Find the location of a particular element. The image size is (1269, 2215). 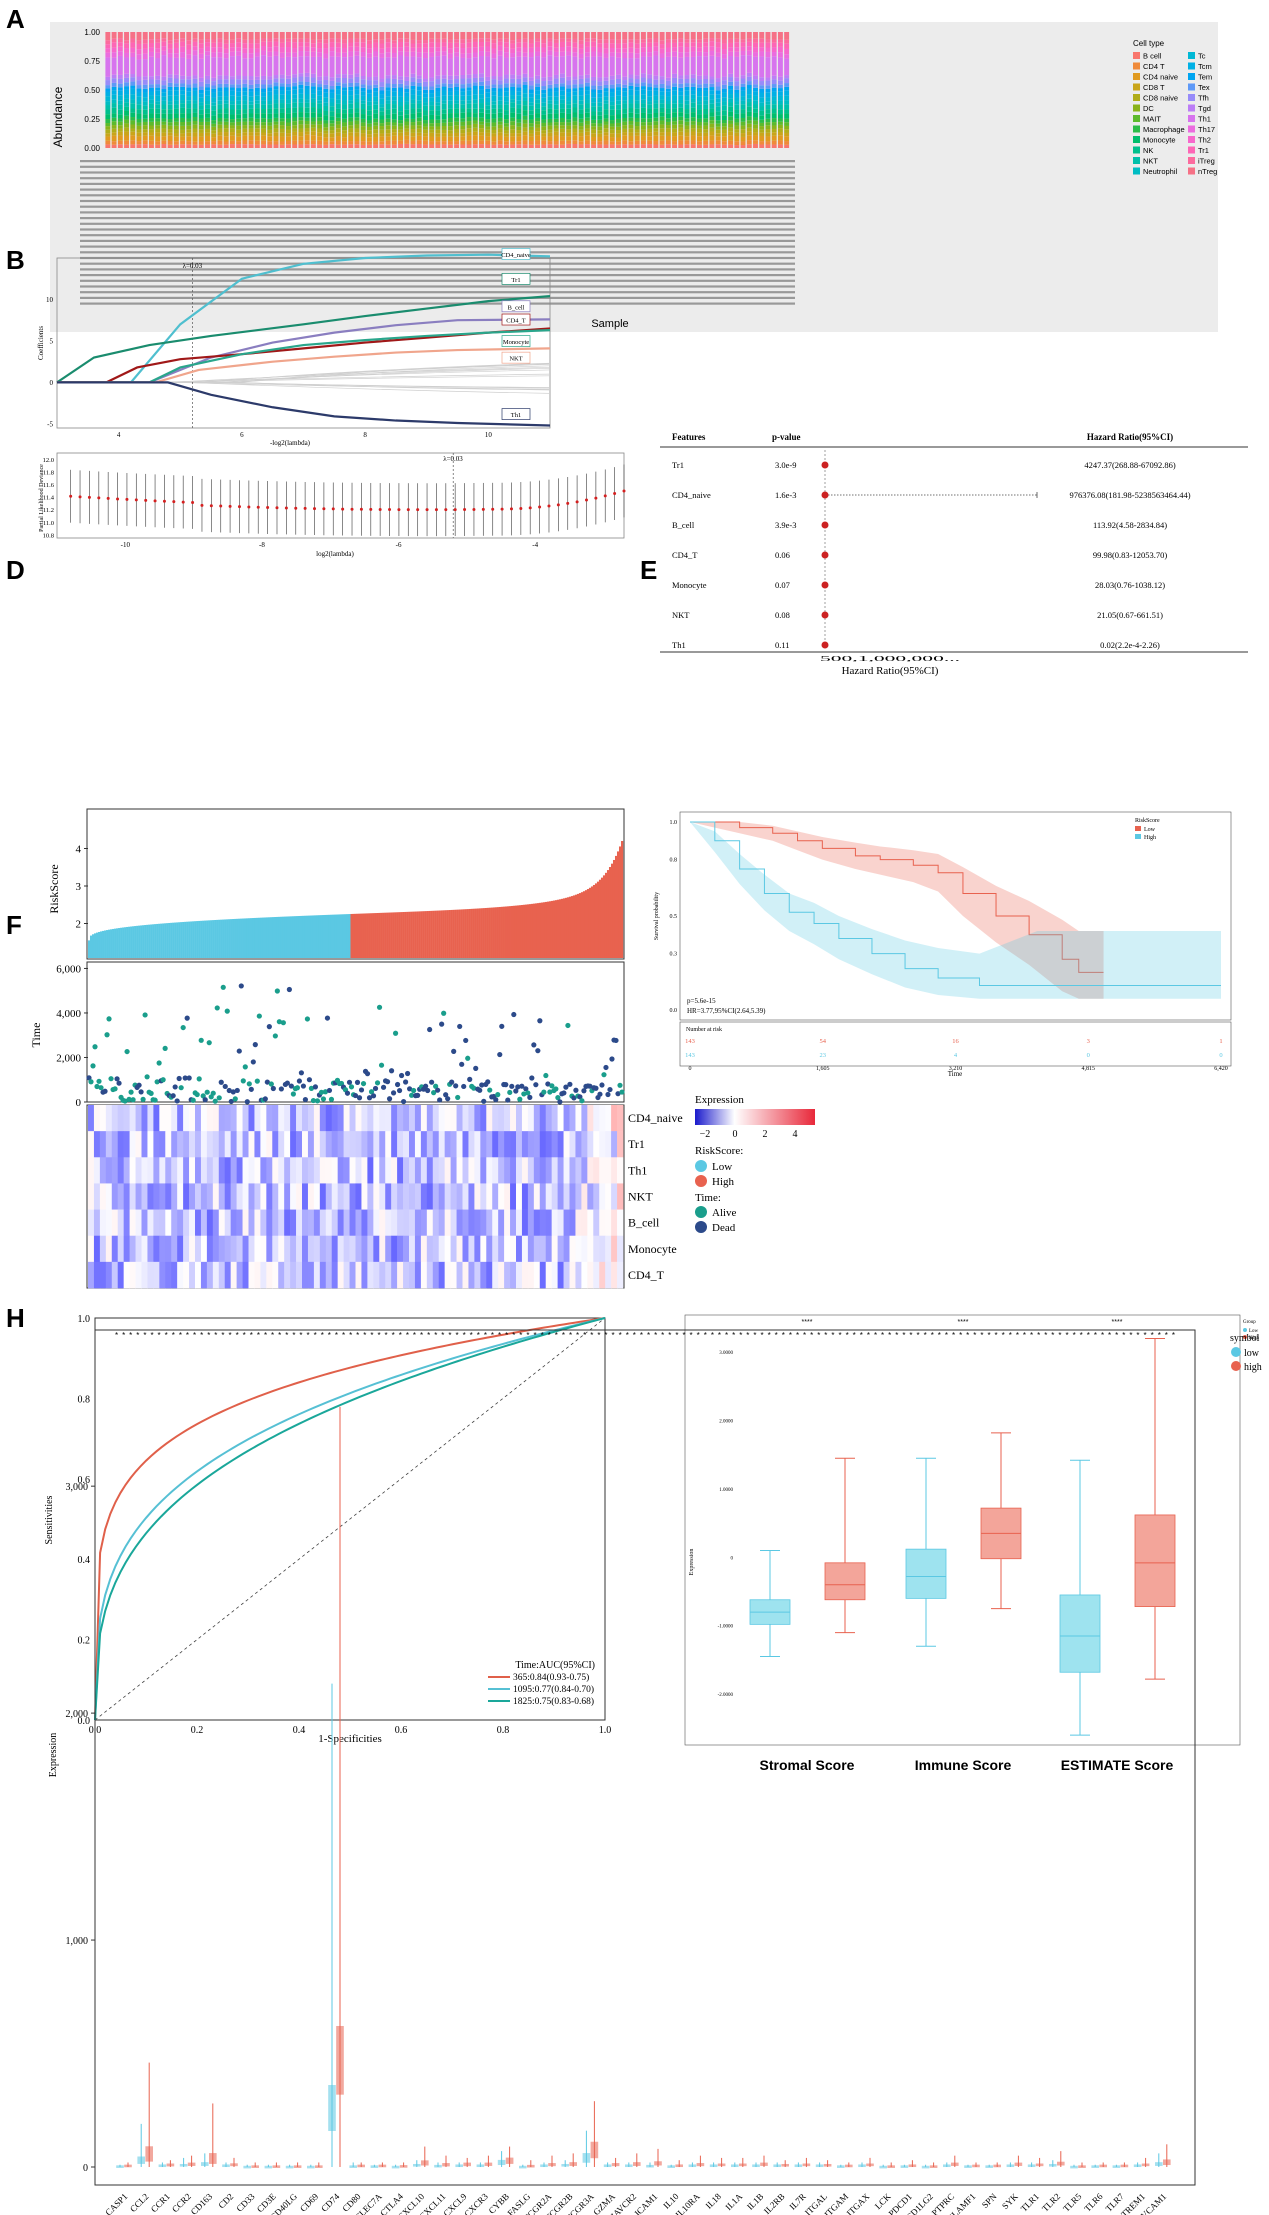

a-legend-swatch is located at coordinates (1191, 139).